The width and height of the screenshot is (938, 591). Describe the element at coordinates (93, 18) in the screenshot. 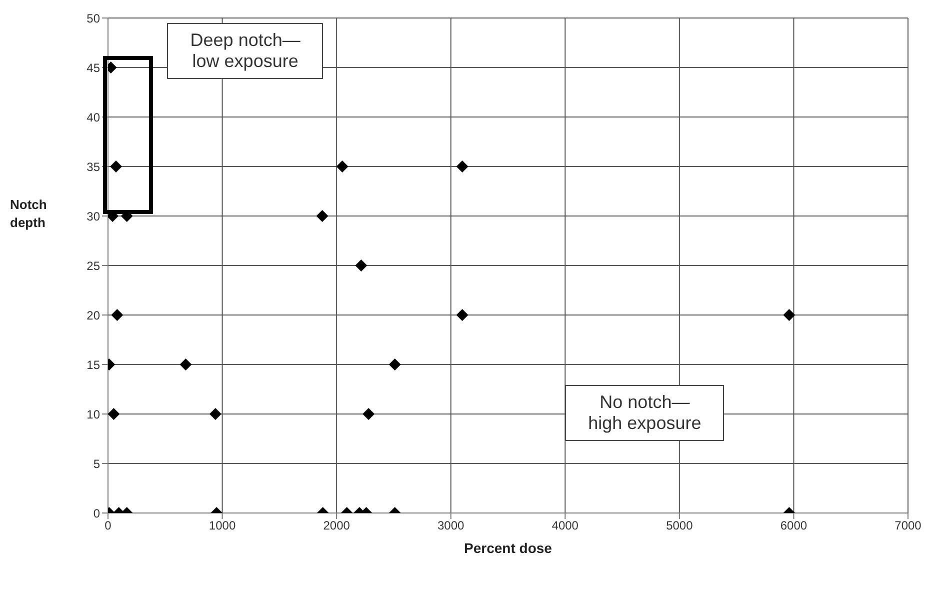

I see `y-tick-label: 50` at that location.